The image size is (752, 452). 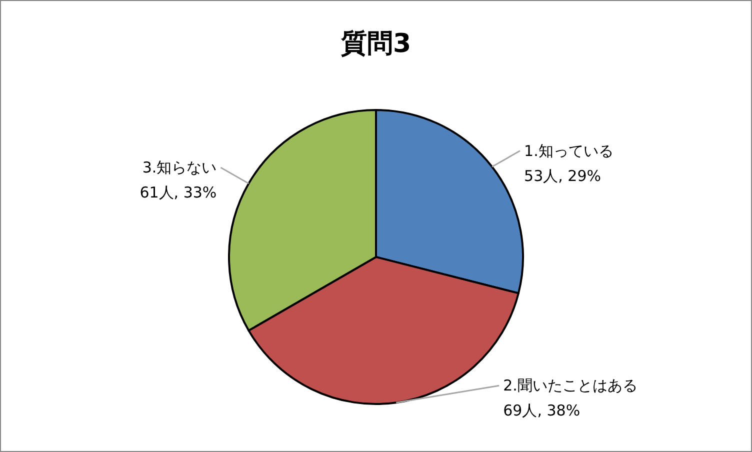 What do you see at coordinates (569, 151) in the screenshot?
I see `slice-label: 1.知っている` at bounding box center [569, 151].